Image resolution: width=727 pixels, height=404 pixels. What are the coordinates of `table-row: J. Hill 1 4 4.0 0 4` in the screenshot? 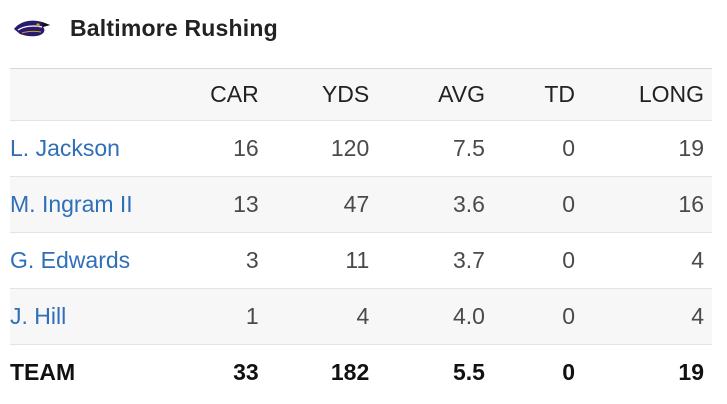 It's located at (361, 316).